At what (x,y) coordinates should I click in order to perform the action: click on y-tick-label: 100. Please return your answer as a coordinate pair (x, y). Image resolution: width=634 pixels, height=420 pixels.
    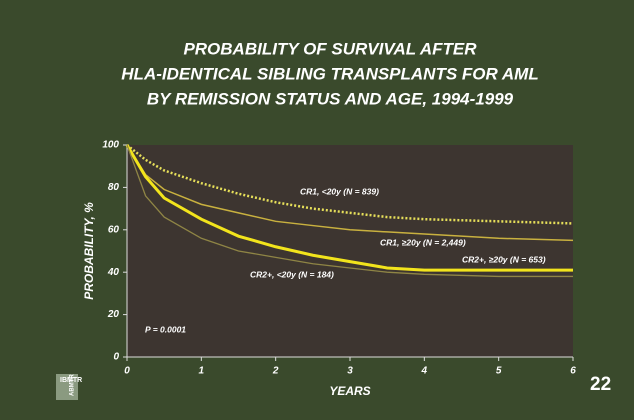
    Looking at the image, I should click on (110, 145).